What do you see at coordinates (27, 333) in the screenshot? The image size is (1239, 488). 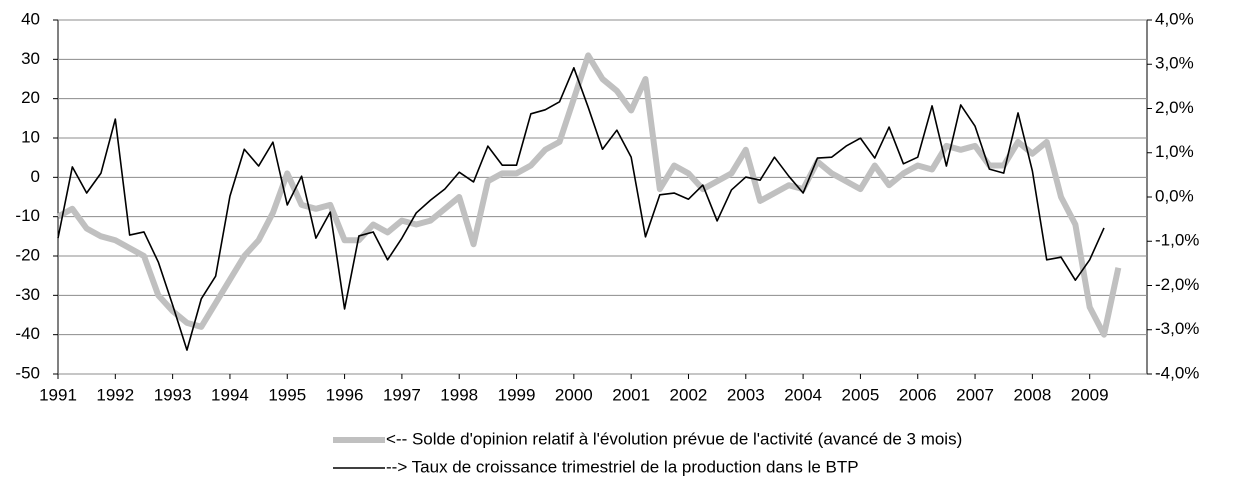 I see `y-tick-label: -40` at bounding box center [27, 333].